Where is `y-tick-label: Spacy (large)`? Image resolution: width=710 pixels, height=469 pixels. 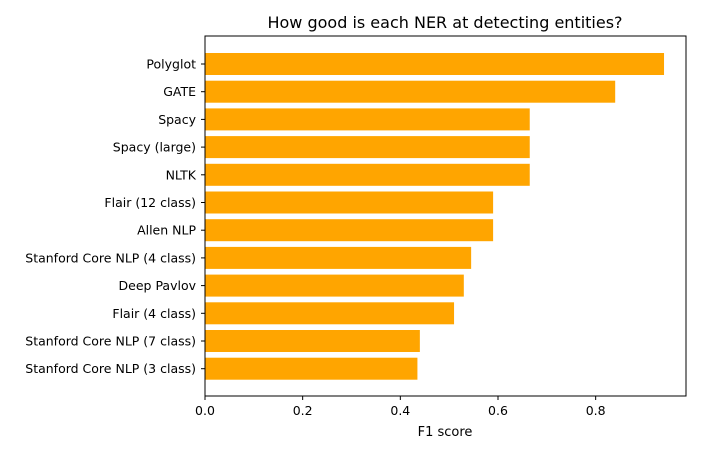
y-tick-label: Spacy (large) is located at coordinates (154, 147).